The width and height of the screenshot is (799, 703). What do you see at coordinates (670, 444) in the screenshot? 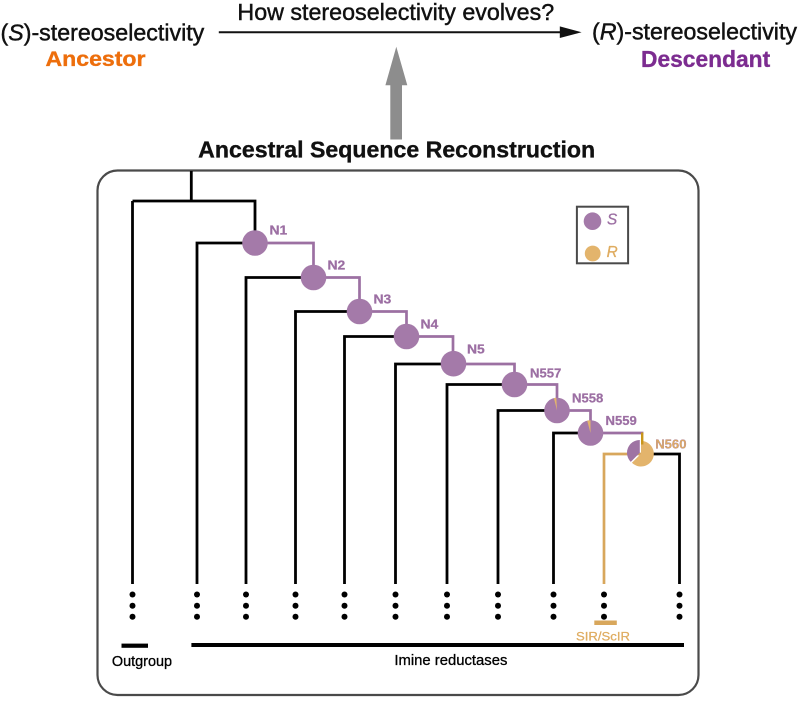
I see `svg-text: N560` at bounding box center [670, 444].